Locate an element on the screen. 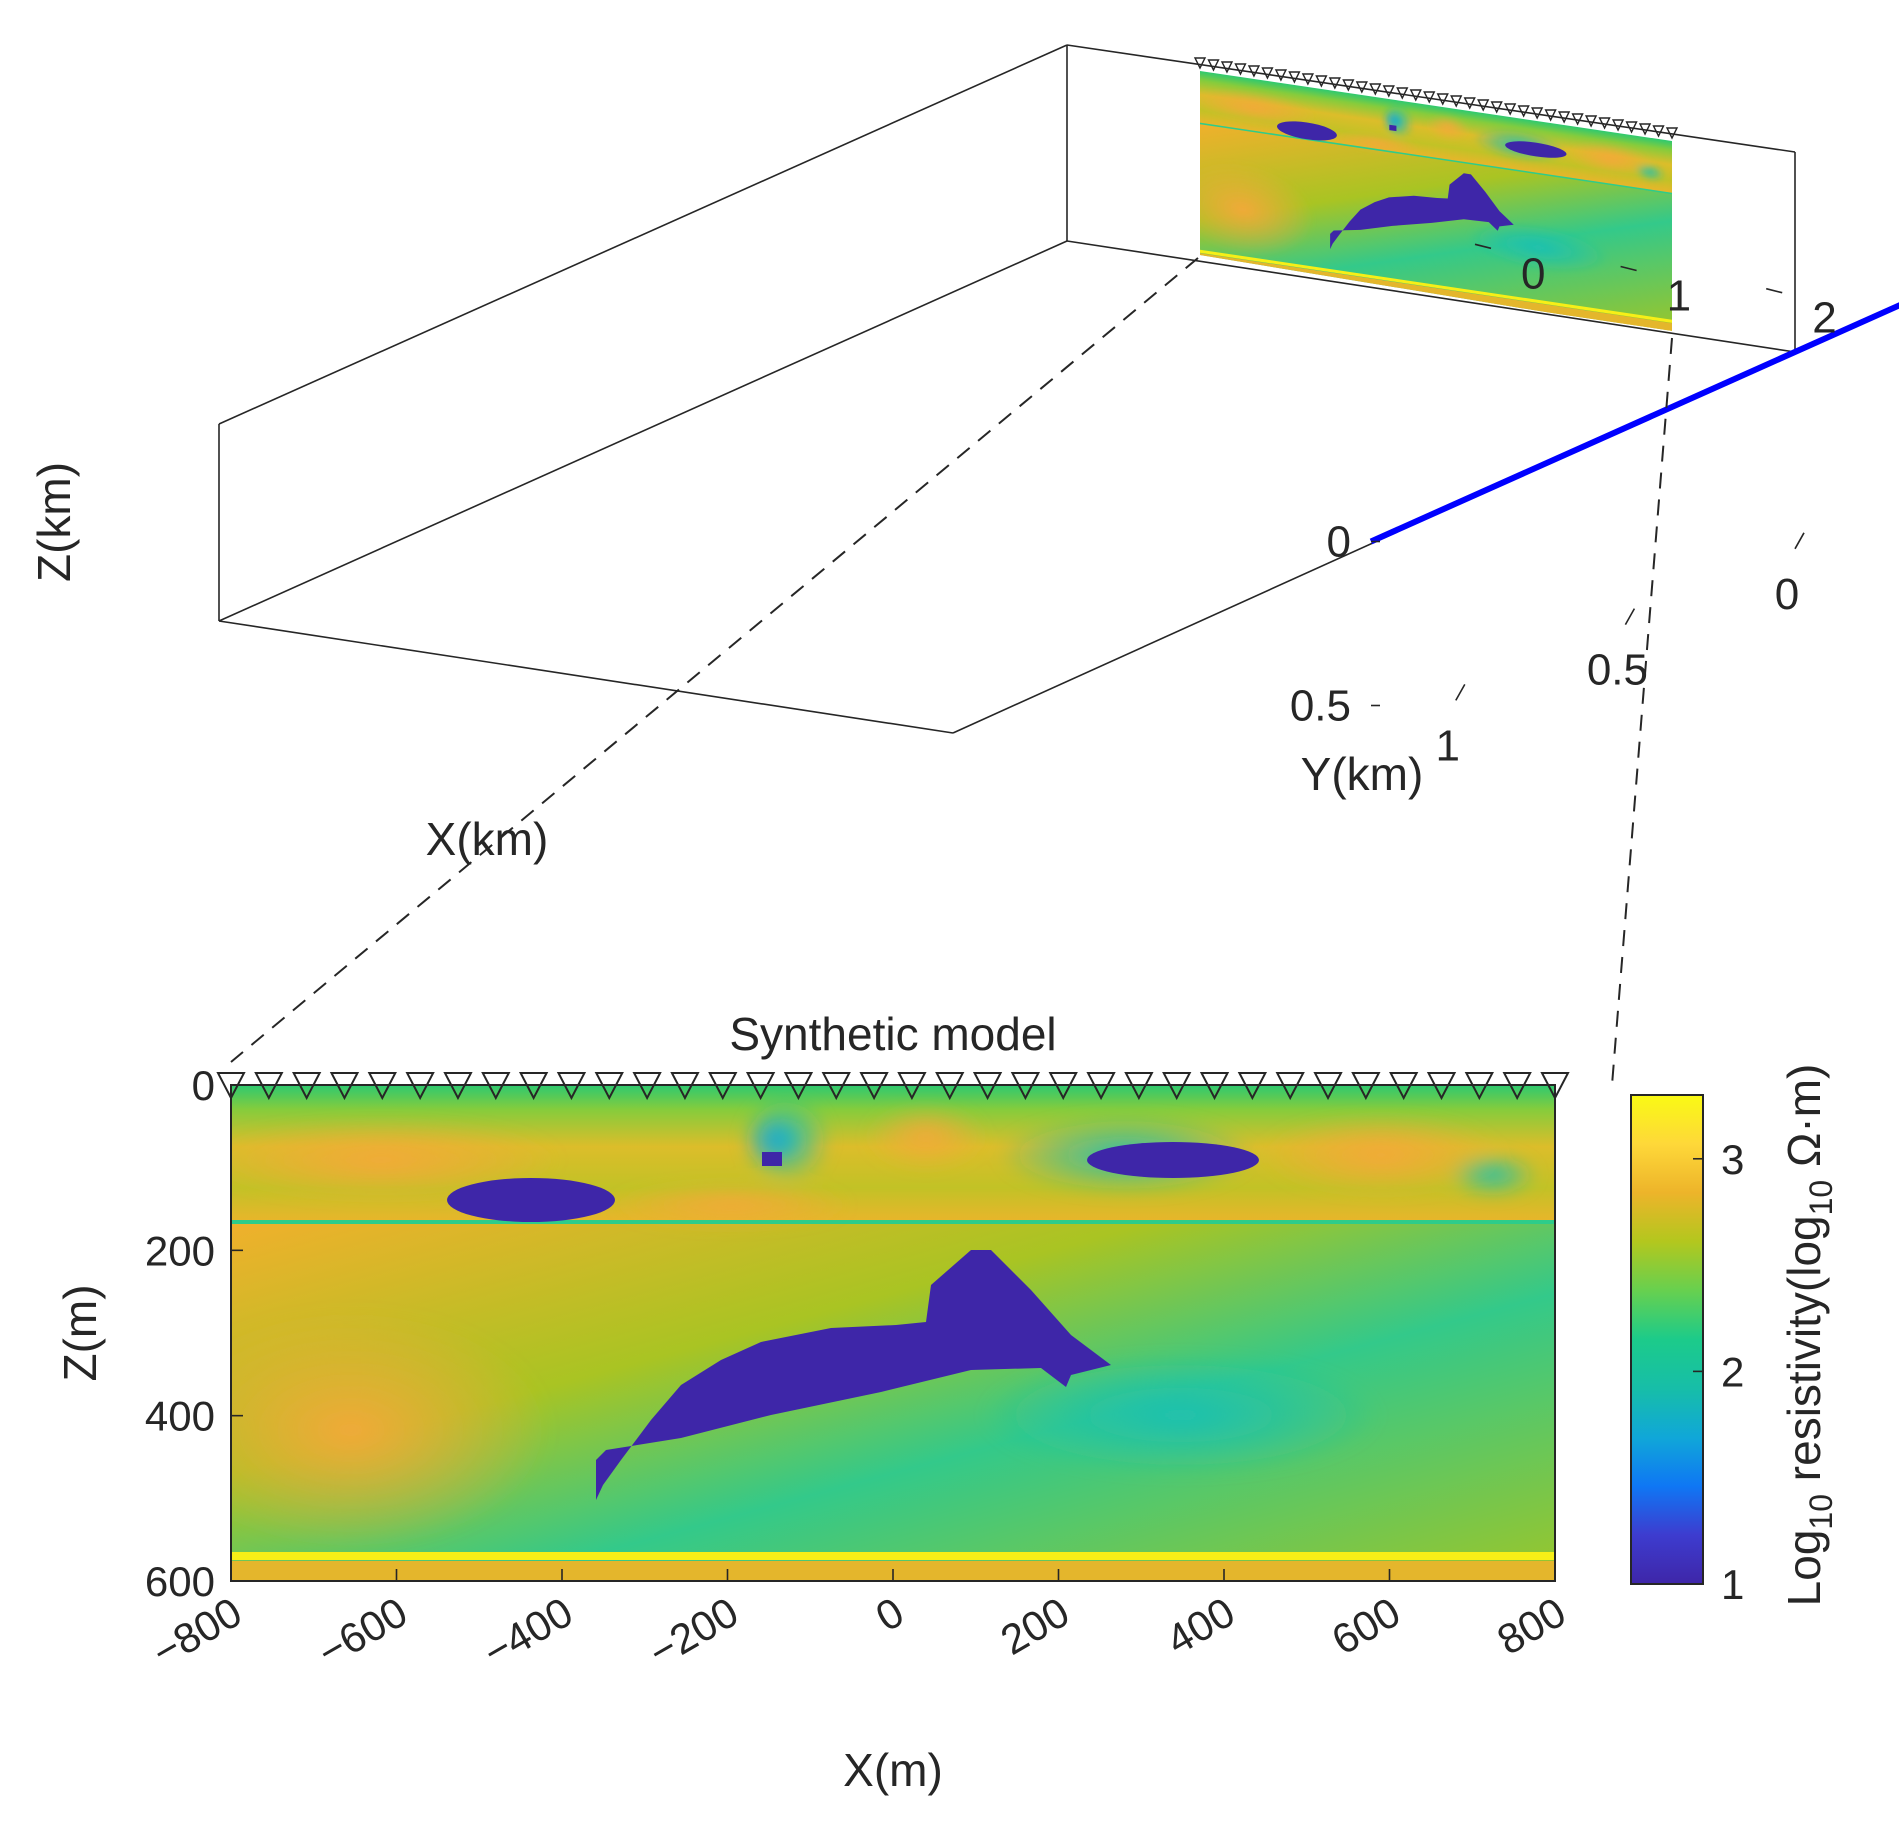 The image size is (1899, 1836). inset-slice is located at coordinates (1436, 194).